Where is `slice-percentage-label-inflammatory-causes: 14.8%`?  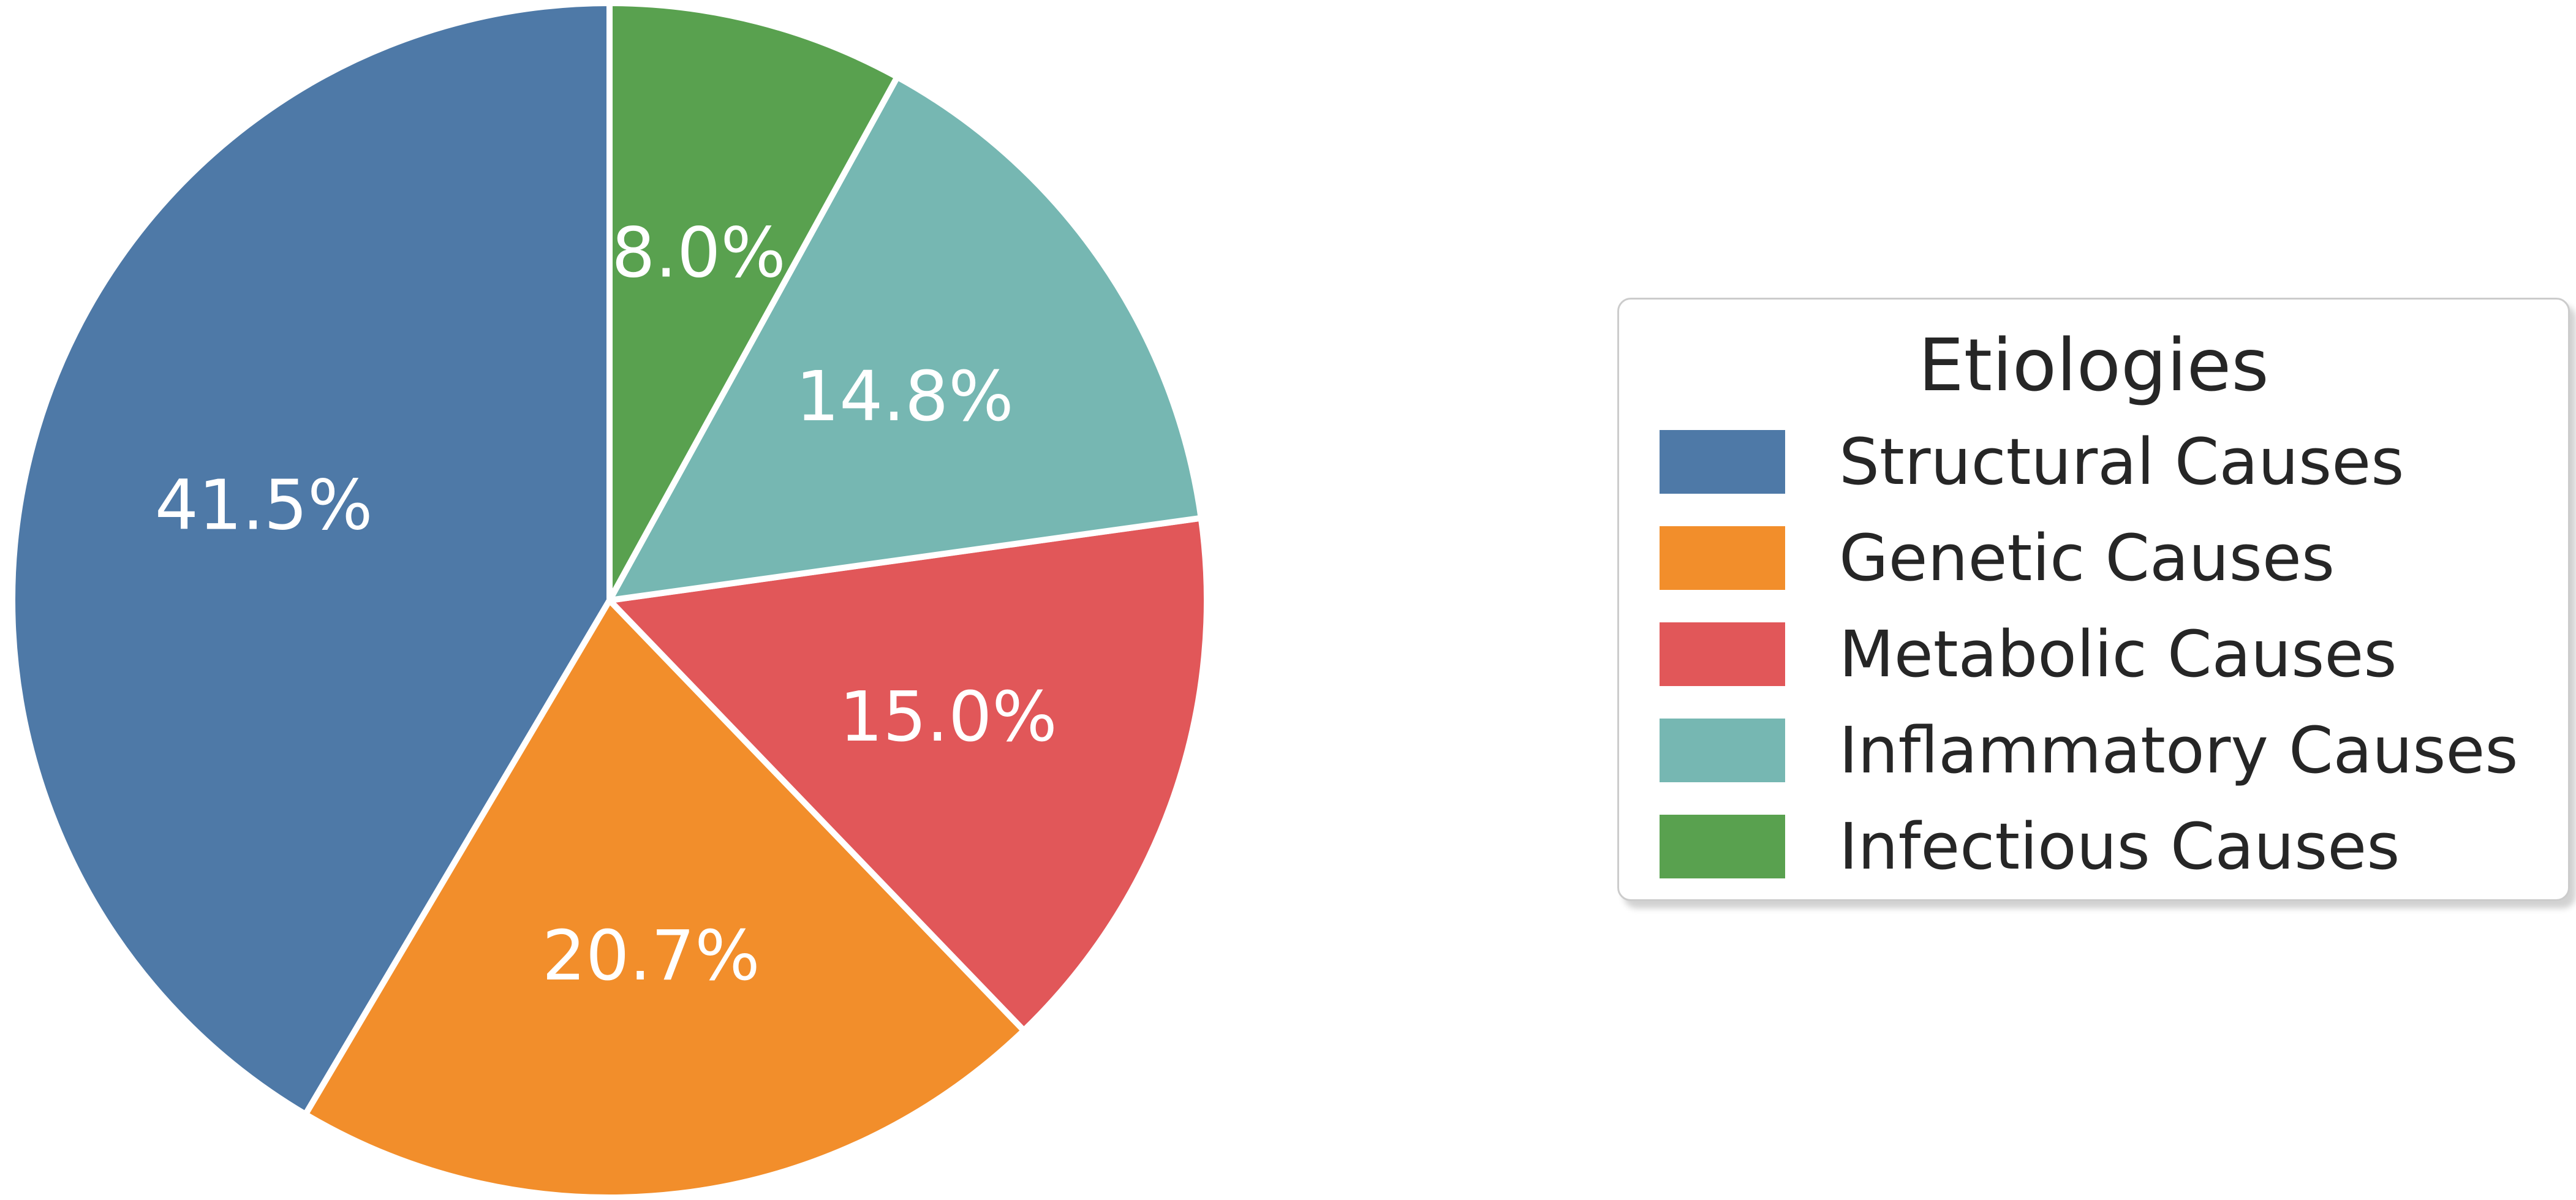
slice-percentage-label-inflammatory-causes: 14.8% is located at coordinates (905, 397).